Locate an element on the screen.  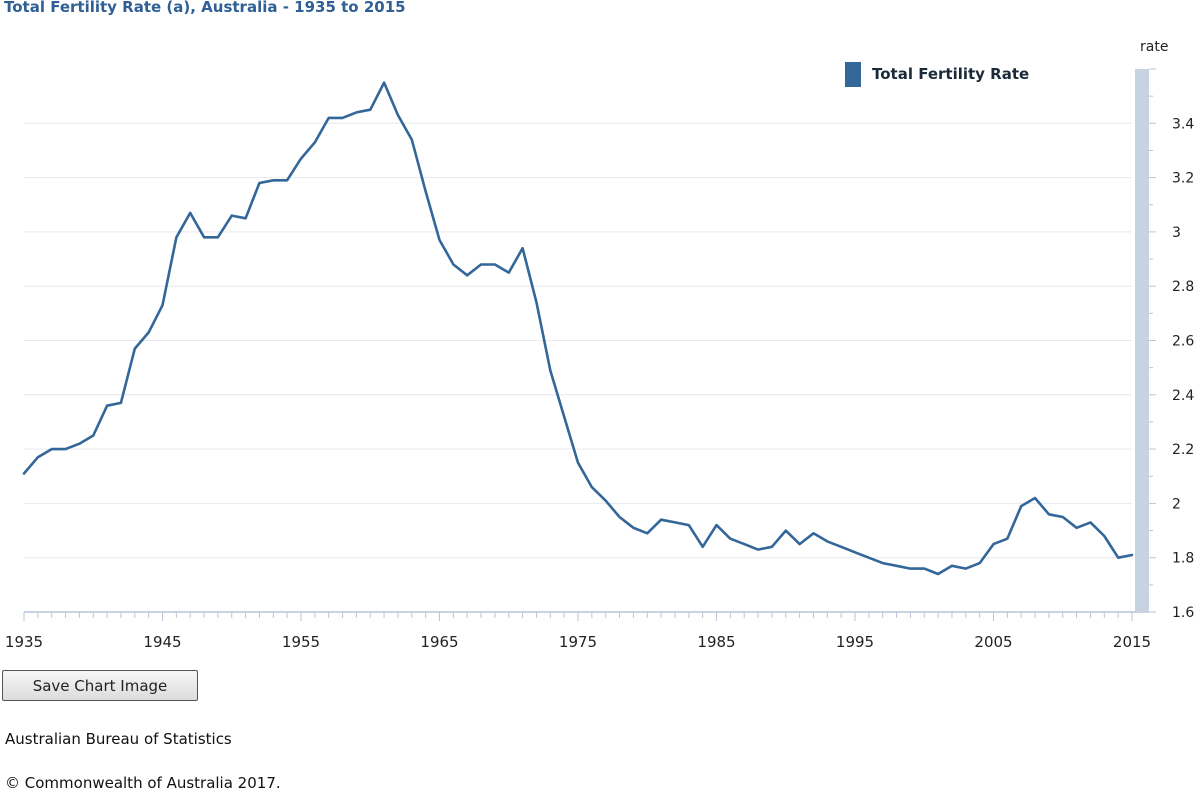
x-tick-label: 2005 is located at coordinates (993, 642).